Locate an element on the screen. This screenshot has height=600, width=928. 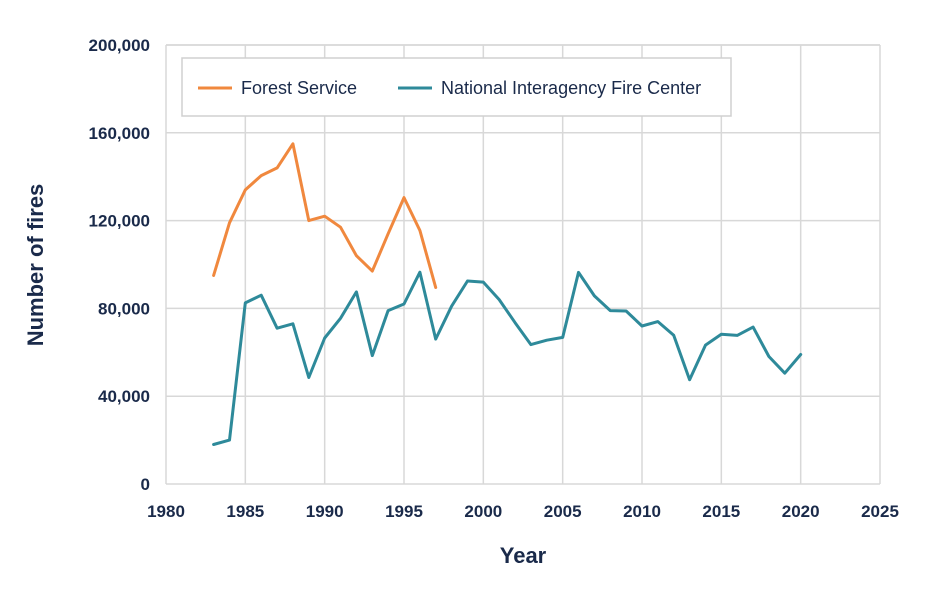
x-tick-label: 1985 is located at coordinates (245, 511).